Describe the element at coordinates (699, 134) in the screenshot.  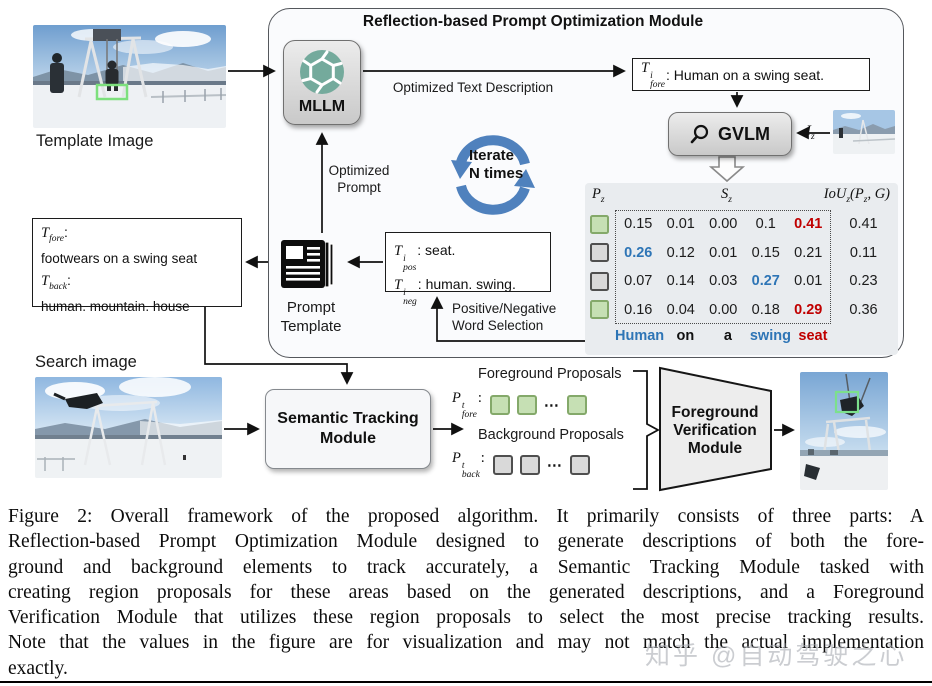
I see `magnifier-icon` at that location.